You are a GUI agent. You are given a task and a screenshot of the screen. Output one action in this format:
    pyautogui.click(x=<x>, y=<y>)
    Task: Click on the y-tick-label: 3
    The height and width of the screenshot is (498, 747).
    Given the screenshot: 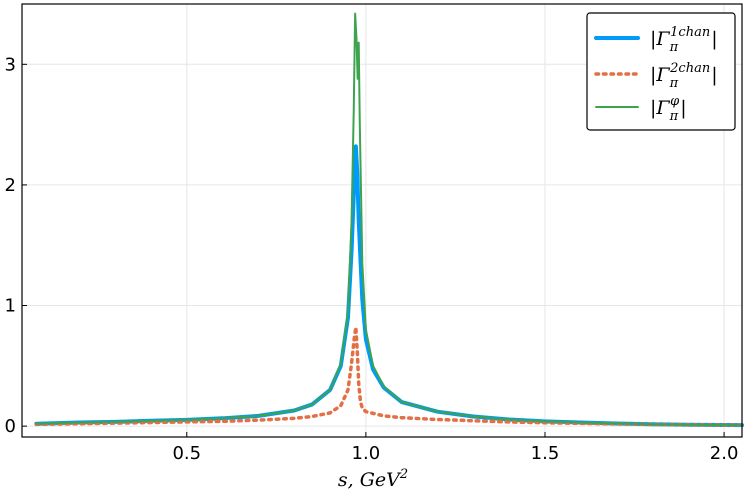 What is the action you would take?
    pyautogui.click(x=10, y=64)
    